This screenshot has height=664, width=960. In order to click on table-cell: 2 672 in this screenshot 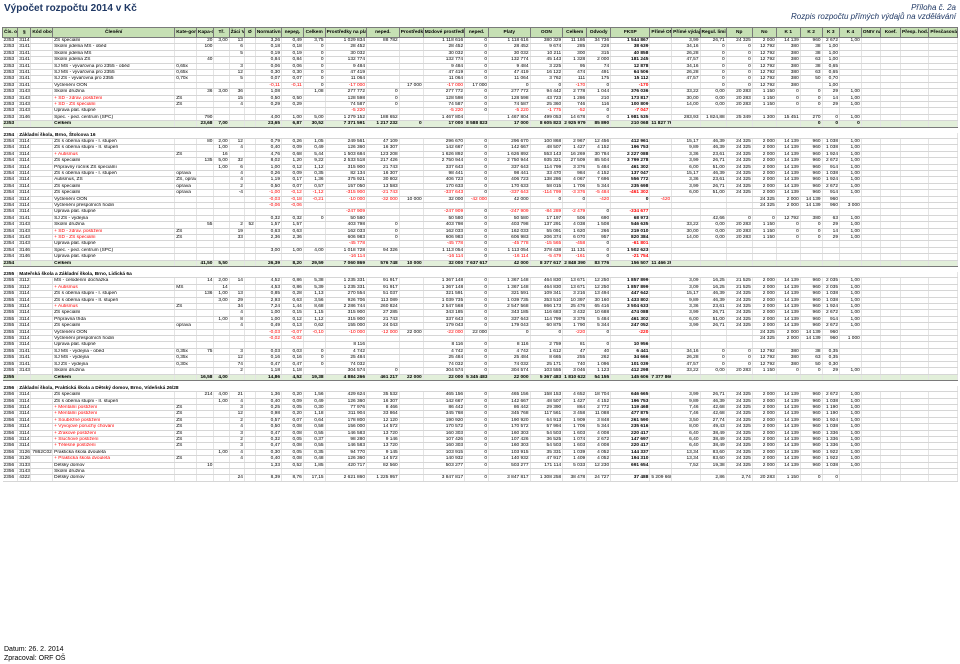, I will do `click(599, 440)`.